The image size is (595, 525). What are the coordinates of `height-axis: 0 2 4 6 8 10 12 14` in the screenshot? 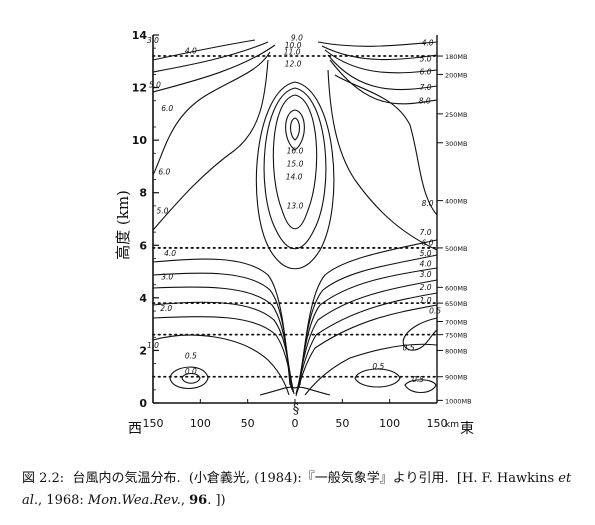 It's located at (145, 219).